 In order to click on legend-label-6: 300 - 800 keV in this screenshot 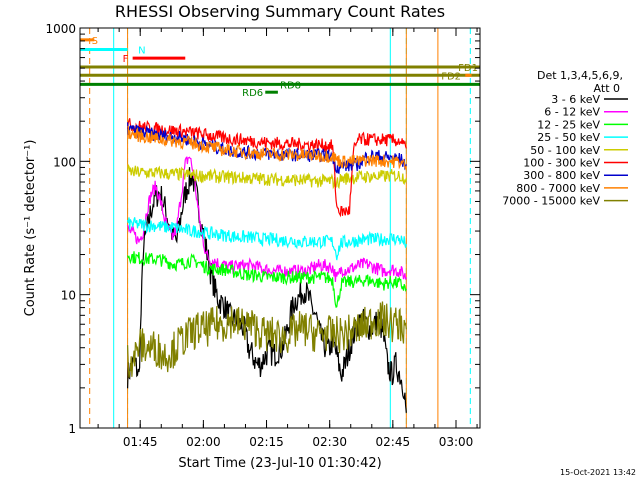, I will do `click(561, 175)`.